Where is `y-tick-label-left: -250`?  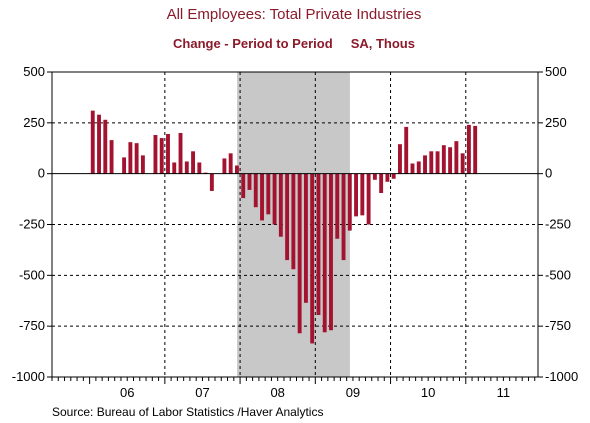
y-tick-label-left: -250 is located at coordinates (32, 224).